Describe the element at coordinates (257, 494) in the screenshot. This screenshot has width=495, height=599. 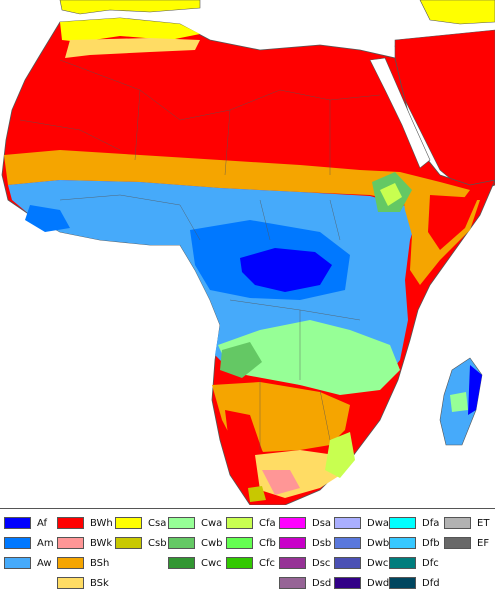
I see `capetown-csb` at that location.